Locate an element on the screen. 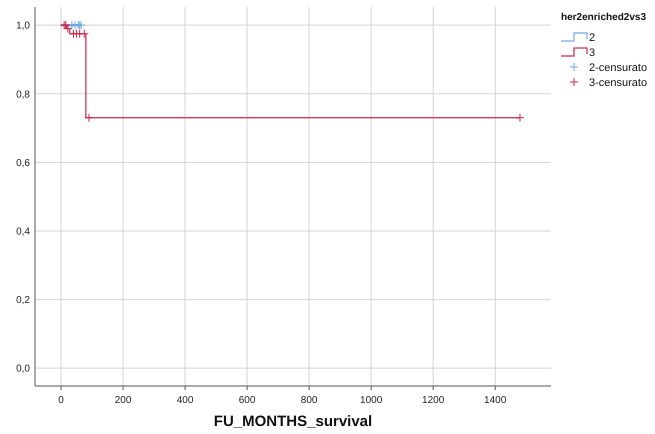 This screenshot has height=434, width=655. x-tick-label: 1000 is located at coordinates (371, 400).